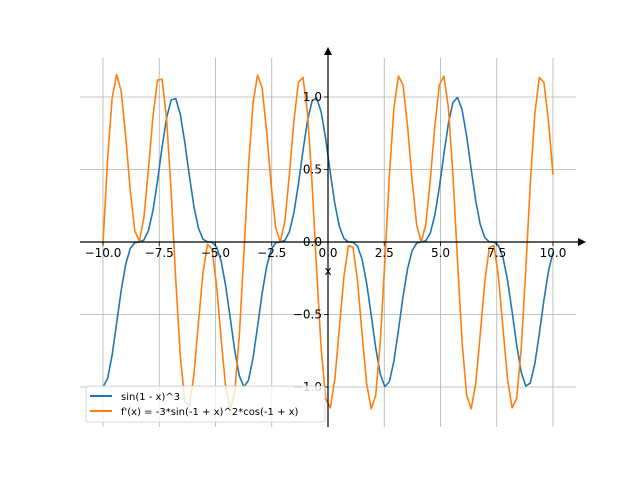 Image resolution: width=640 pixels, height=484 pixels. Describe the element at coordinates (103, 253) in the screenshot. I see `x-tick-label: −10.0` at that location.